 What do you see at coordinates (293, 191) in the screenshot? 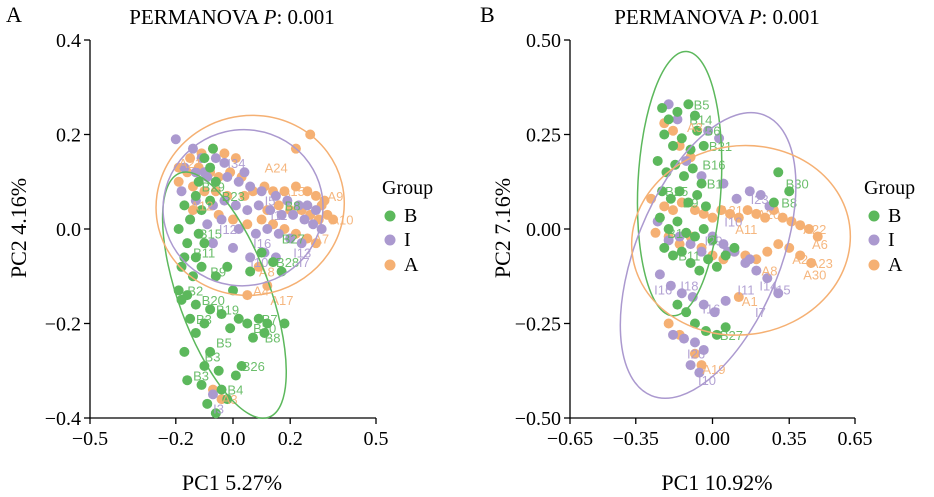
I see `panel-a-point-label-a: A15` at bounding box center [293, 191].